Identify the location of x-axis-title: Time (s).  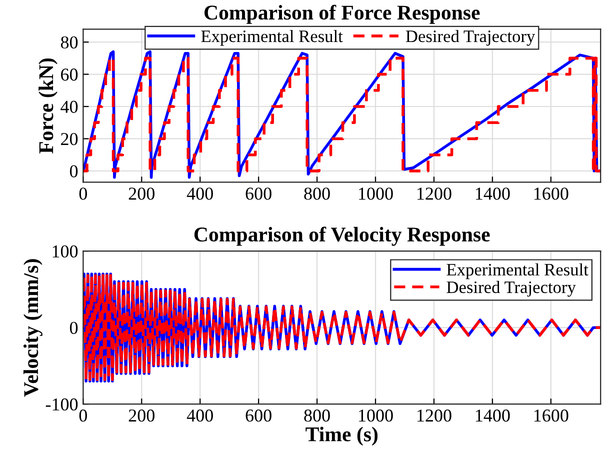
(342, 436).